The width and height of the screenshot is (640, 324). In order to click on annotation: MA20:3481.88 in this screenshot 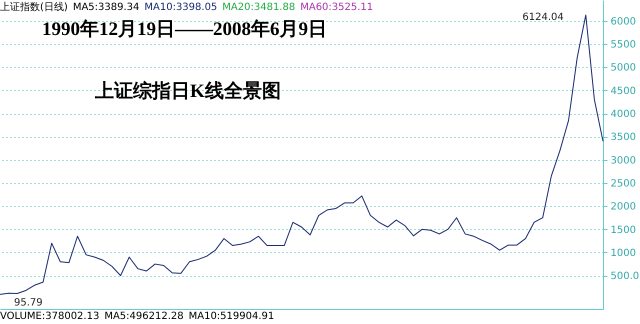, I will do `click(259, 7)`.